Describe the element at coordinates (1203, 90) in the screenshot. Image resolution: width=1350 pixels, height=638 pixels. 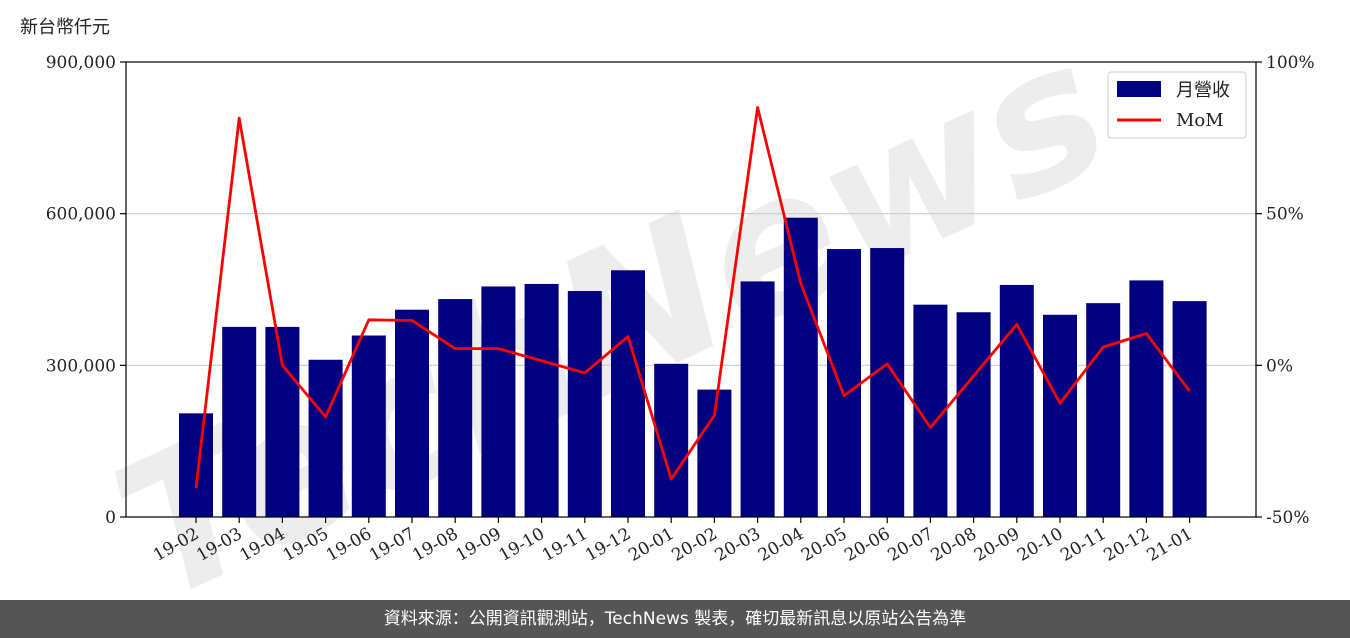
I see `legend-label-revenue: 月營收` at that location.